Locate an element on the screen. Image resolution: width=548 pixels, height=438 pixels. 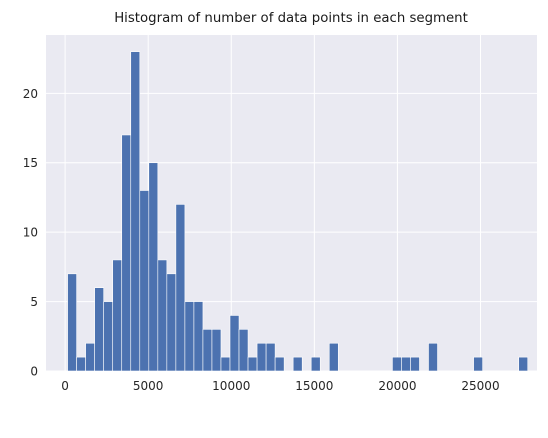
x-tick-label: 15000 is located at coordinates (314, 386).